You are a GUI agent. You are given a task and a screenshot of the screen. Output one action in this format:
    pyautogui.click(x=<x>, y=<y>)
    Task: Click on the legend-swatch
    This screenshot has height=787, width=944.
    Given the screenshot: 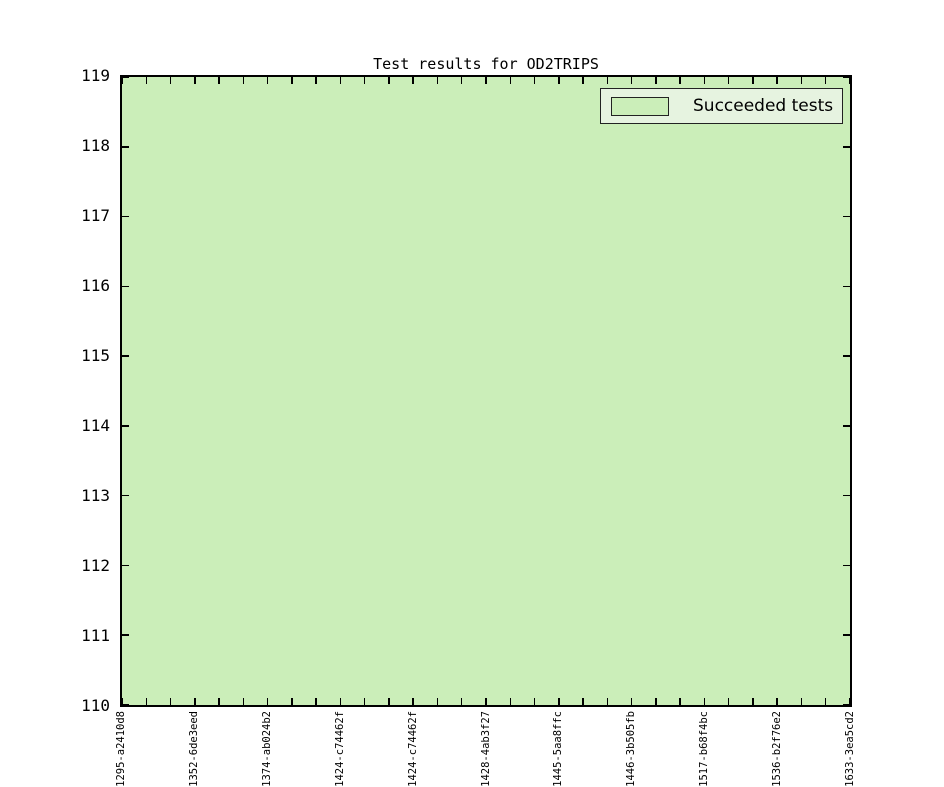 What is the action you would take?
    pyautogui.click(x=640, y=106)
    